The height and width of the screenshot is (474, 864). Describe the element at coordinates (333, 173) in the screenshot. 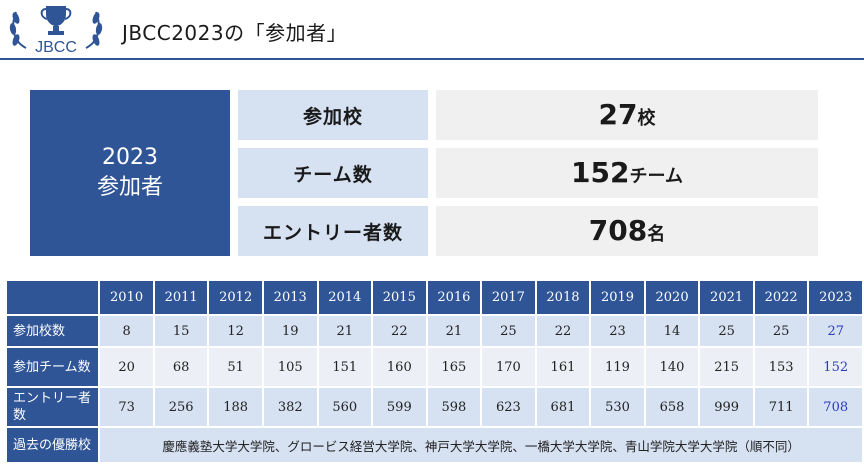

I see `summary-key-teams: チーム数` at that location.